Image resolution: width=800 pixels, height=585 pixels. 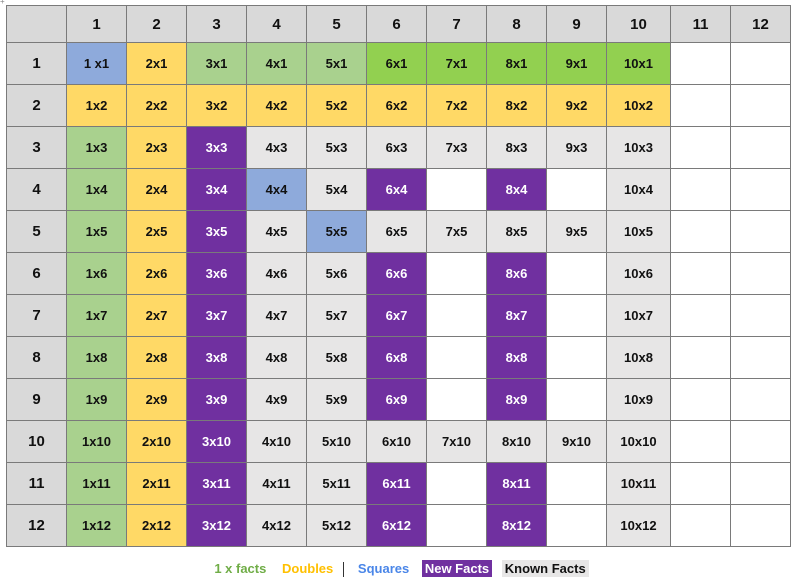 I want to click on fact-cell: 8x8, so click(x=516, y=357).